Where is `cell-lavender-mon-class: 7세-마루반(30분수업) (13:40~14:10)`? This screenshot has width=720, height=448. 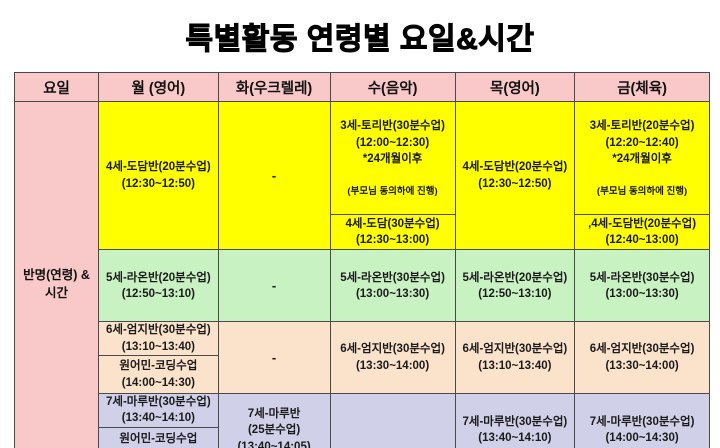
cell-lavender-mon-class: 7세-마루반(30분수업) (13:40~14:10) is located at coordinates (158, 410).